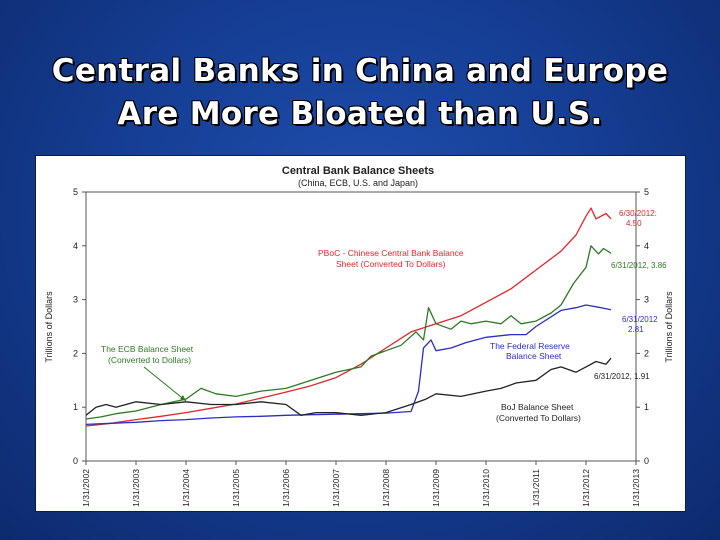 This screenshot has height=540, width=720. Describe the element at coordinates (536, 487) in the screenshot. I see `x-tick-label: 1/31/2011` at that location.